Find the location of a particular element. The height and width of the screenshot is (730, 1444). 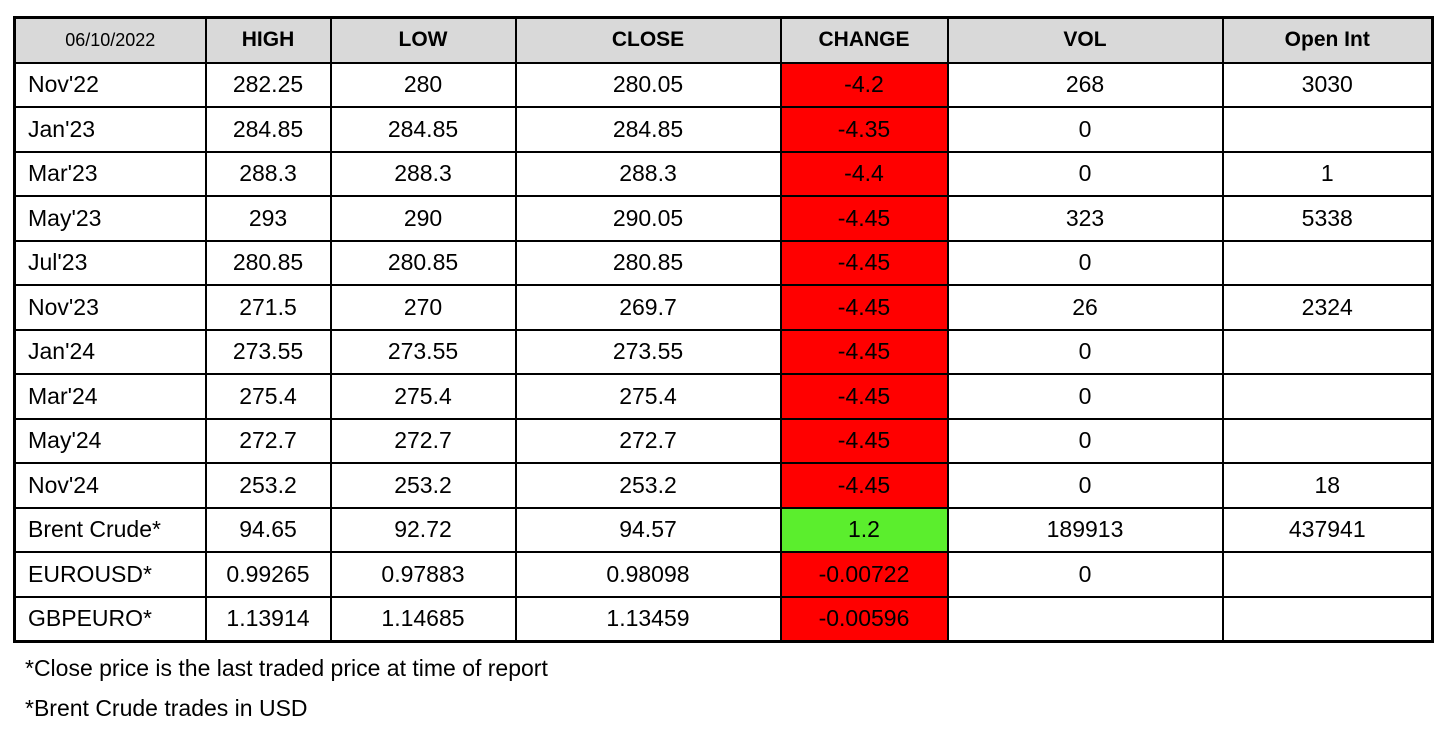

high-cell: 282.25 is located at coordinates (268, 84).